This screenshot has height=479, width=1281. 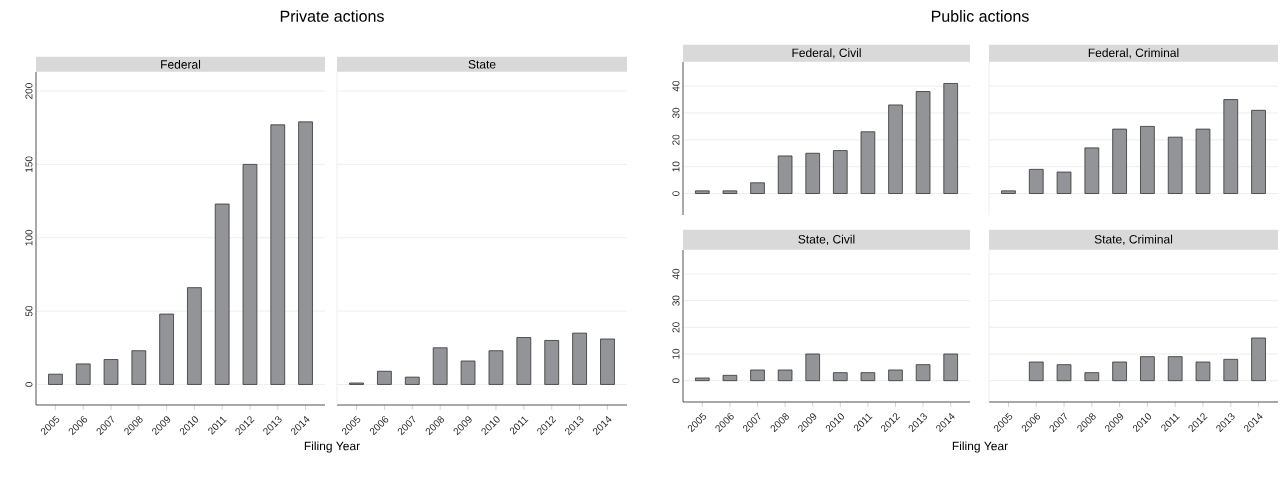 I want to click on chart-title: Public actions, so click(x=980, y=16).